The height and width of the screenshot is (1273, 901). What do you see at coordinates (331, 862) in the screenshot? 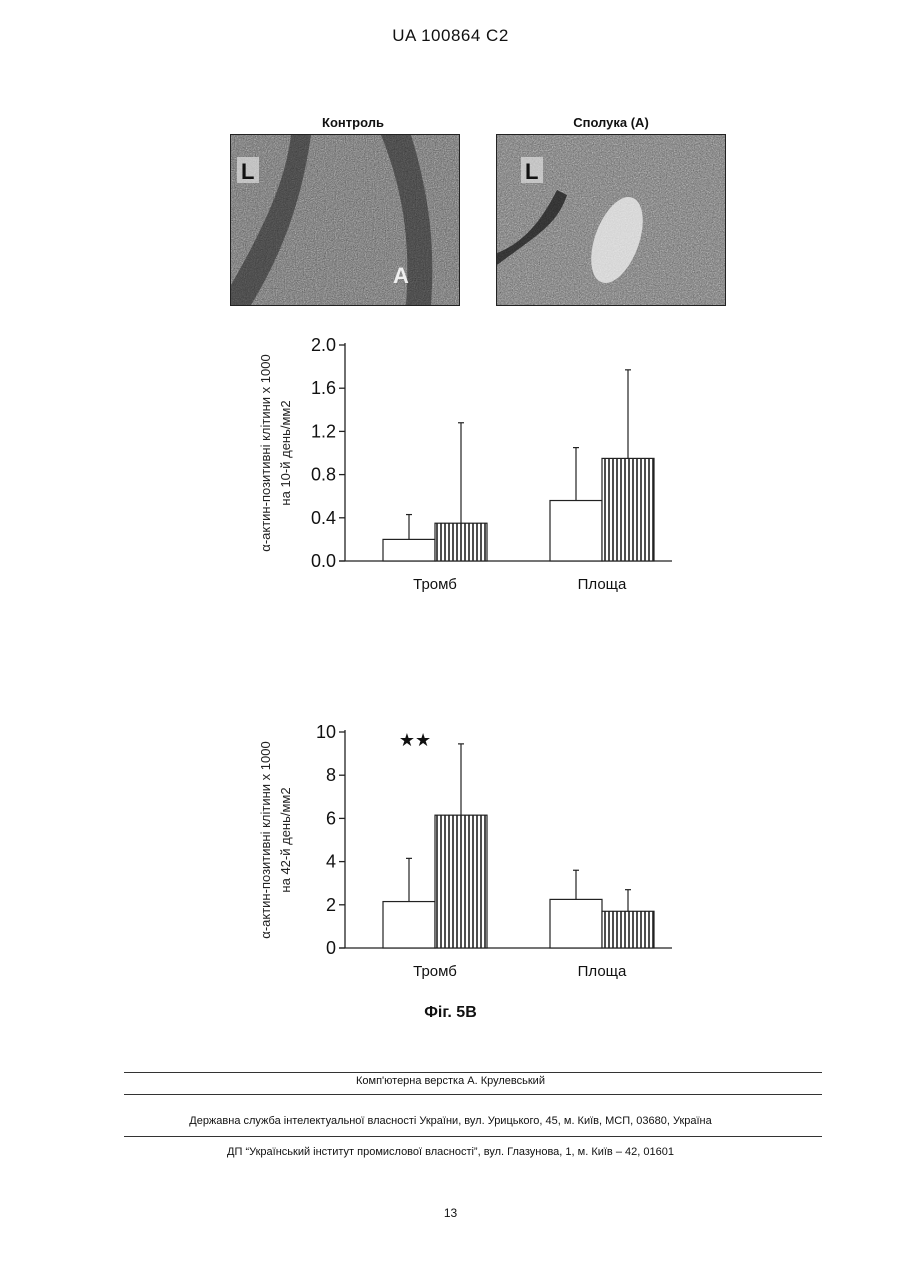
I see `y-tick-label: 4` at bounding box center [331, 862].